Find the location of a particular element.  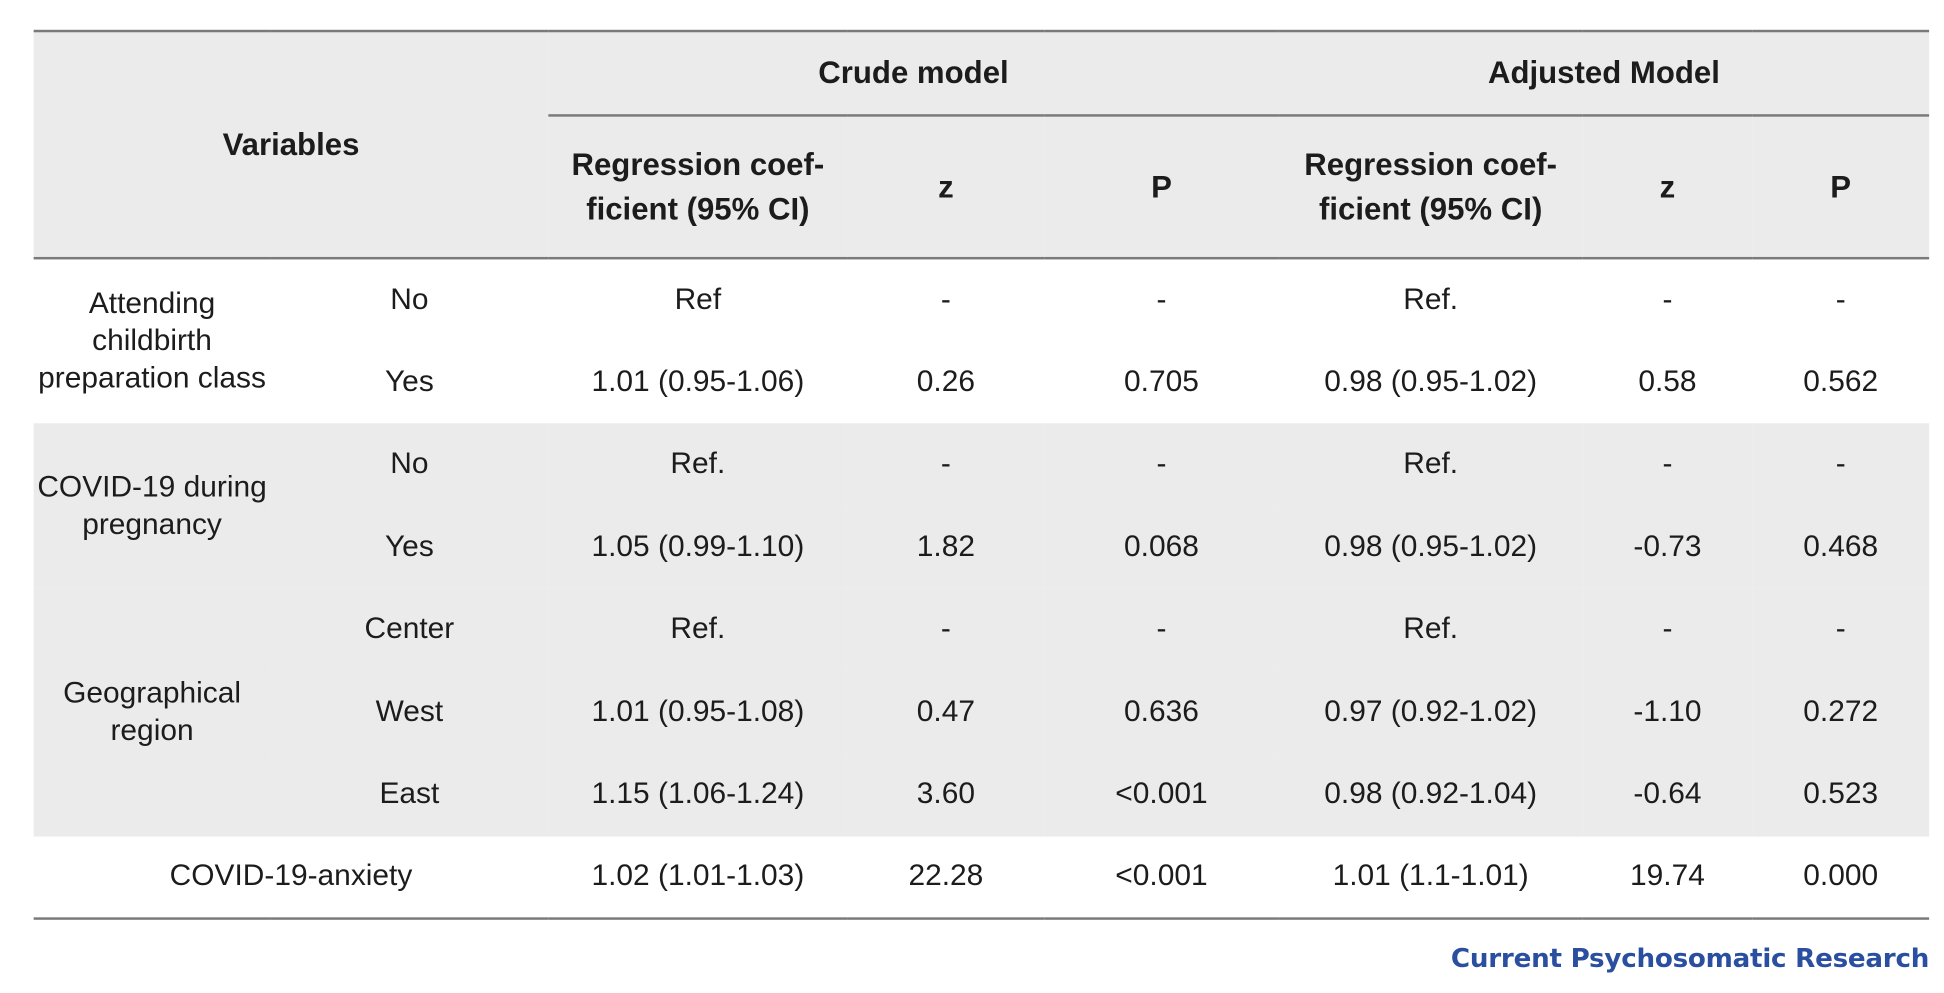

variable-label: COVID-19 during pregnancy is located at coordinates (152, 505).